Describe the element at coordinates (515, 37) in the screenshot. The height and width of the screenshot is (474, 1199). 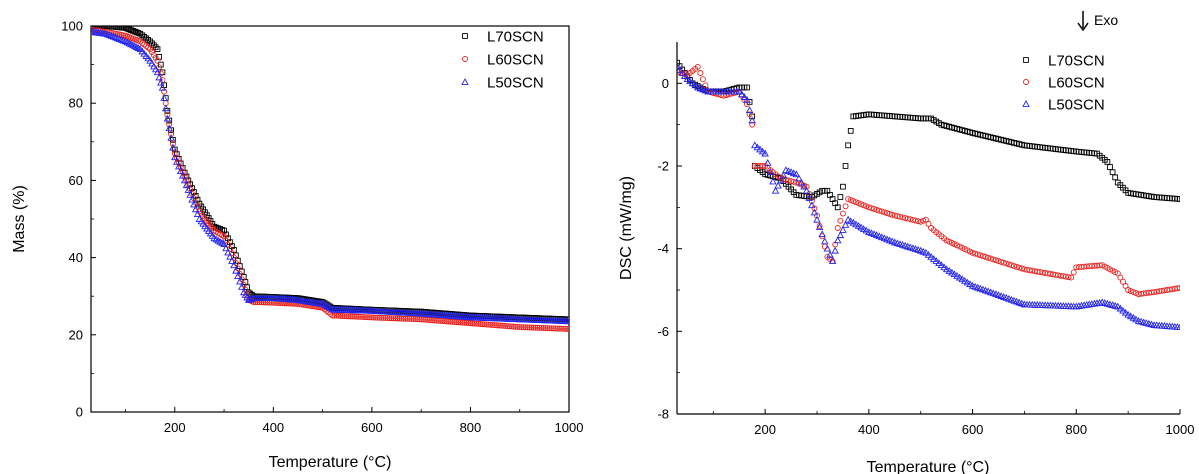
I see `legend-label: L70SCN` at that location.